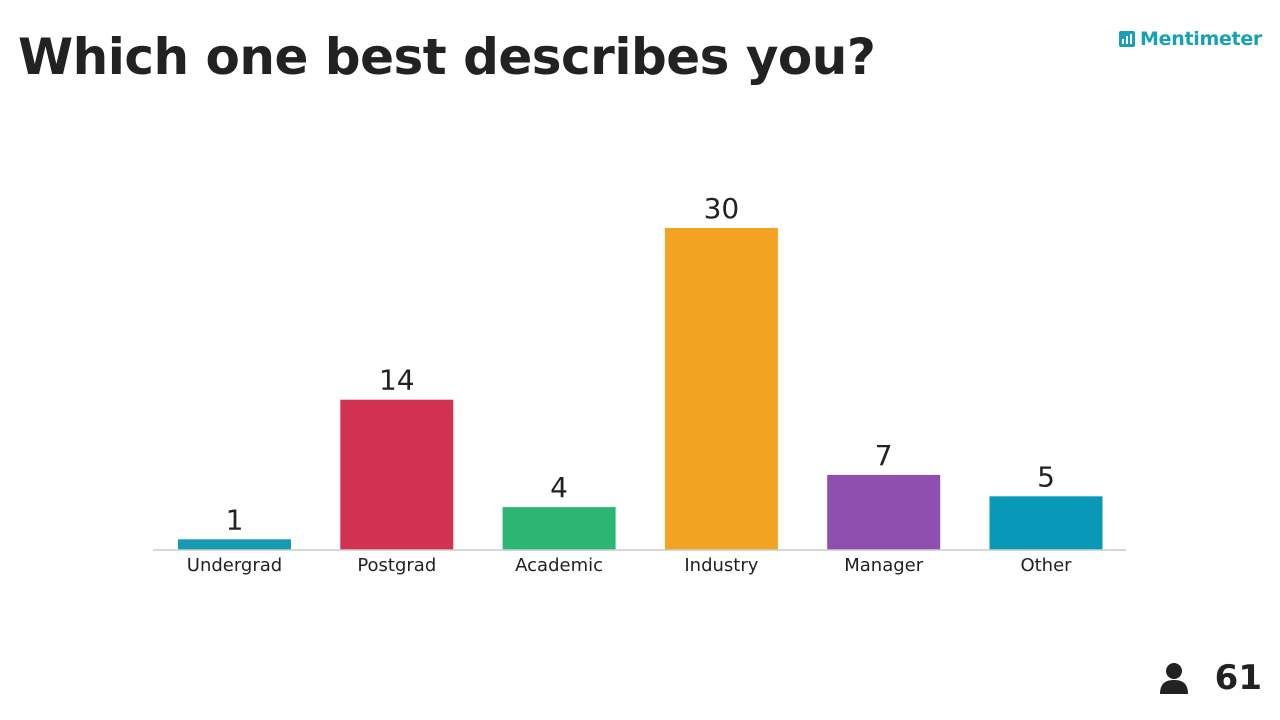 This screenshot has height=720, width=1280. I want to click on value-label-postgrad: 14, so click(397, 380).